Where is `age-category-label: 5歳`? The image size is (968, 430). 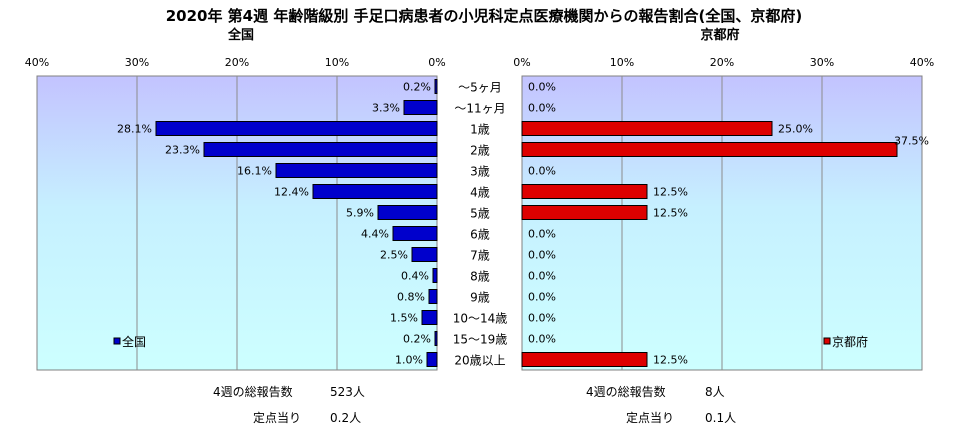 age-category-label: 5歳 is located at coordinates (480, 214).